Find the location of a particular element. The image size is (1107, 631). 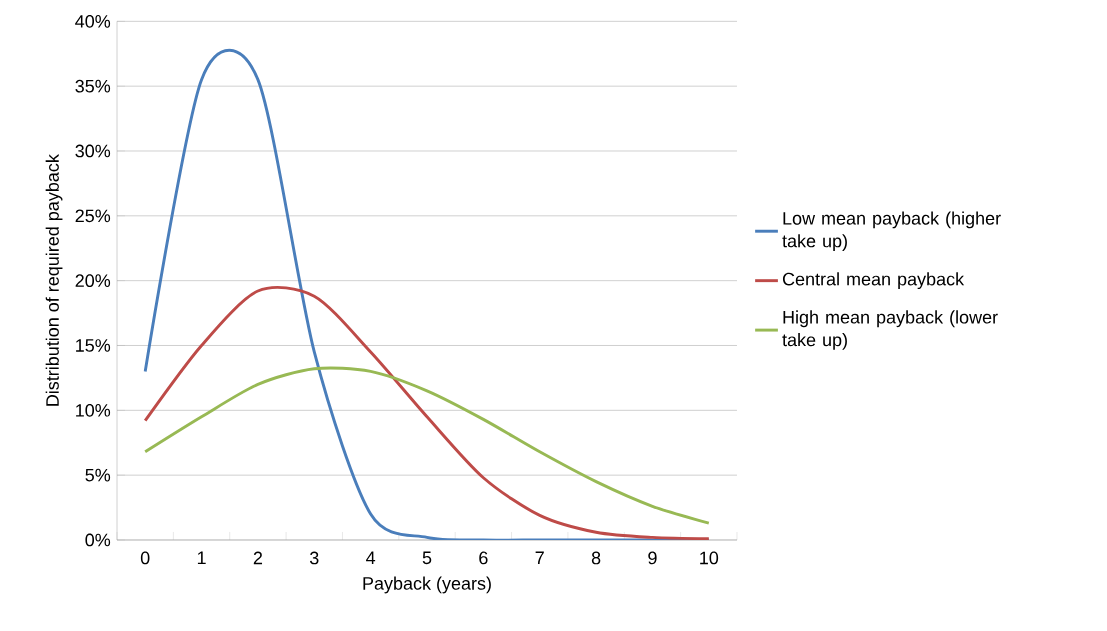

y-axis-title: Distribution of required payback is located at coordinates (54, 280).